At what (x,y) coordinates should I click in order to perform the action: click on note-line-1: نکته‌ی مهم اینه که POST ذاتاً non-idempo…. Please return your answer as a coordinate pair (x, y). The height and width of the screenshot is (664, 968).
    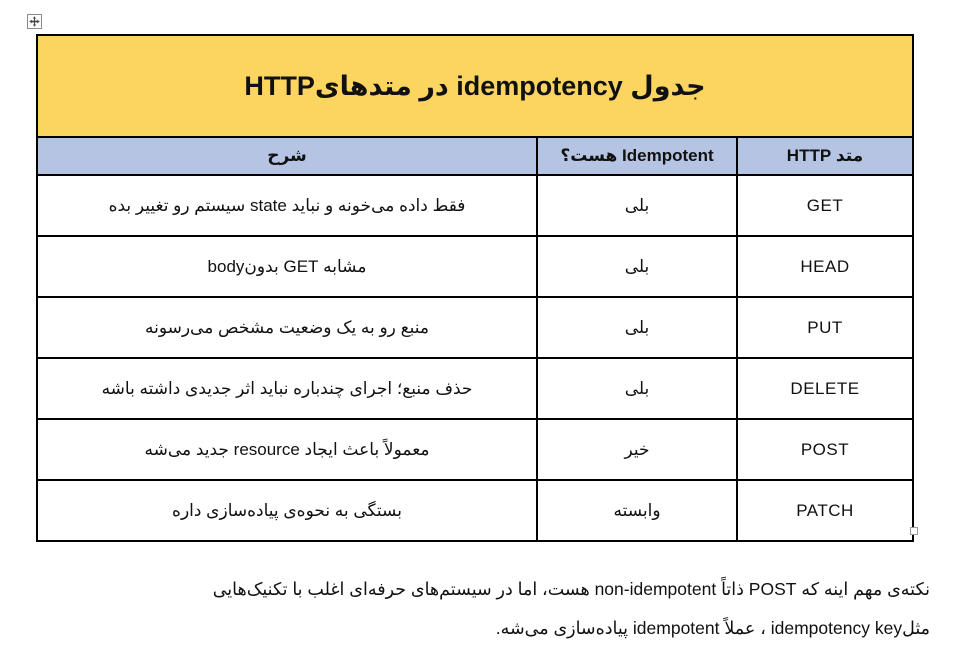
    Looking at the image, I should click on (571, 589).